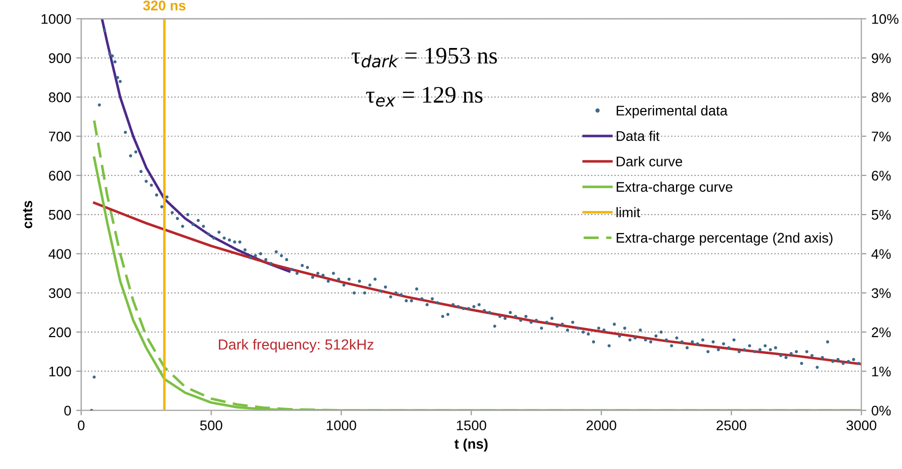 Image resolution: width=902 pixels, height=469 pixels. Describe the element at coordinates (881, 293) in the screenshot. I see `y2-tick-label: 3%` at that location.